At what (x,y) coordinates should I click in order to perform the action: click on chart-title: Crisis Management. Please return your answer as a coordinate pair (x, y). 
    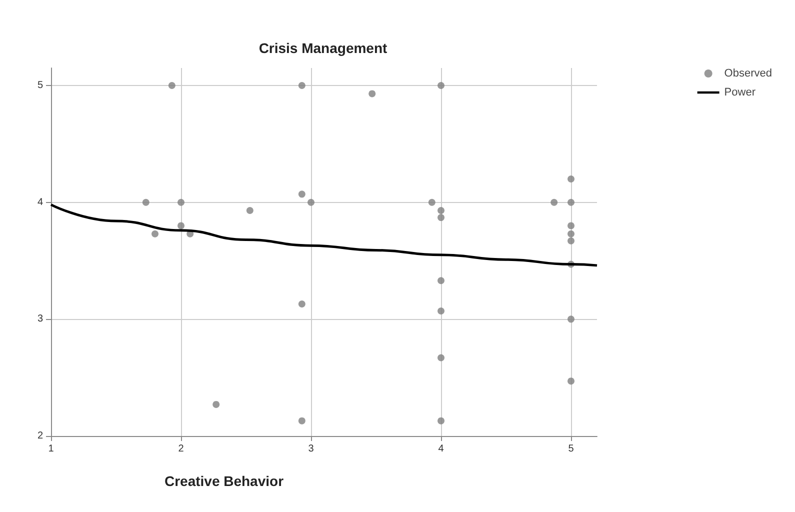
    Looking at the image, I should click on (323, 48).